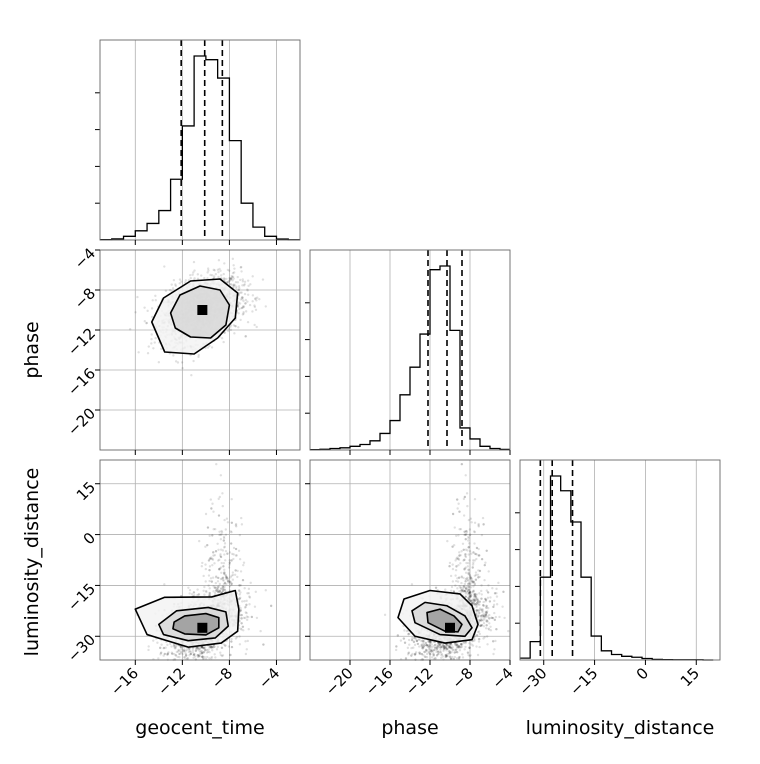  What do you see at coordinates (86, 491) in the screenshot?
I see `y-tick-label-luminosity-distance: 15` at bounding box center [86, 491].